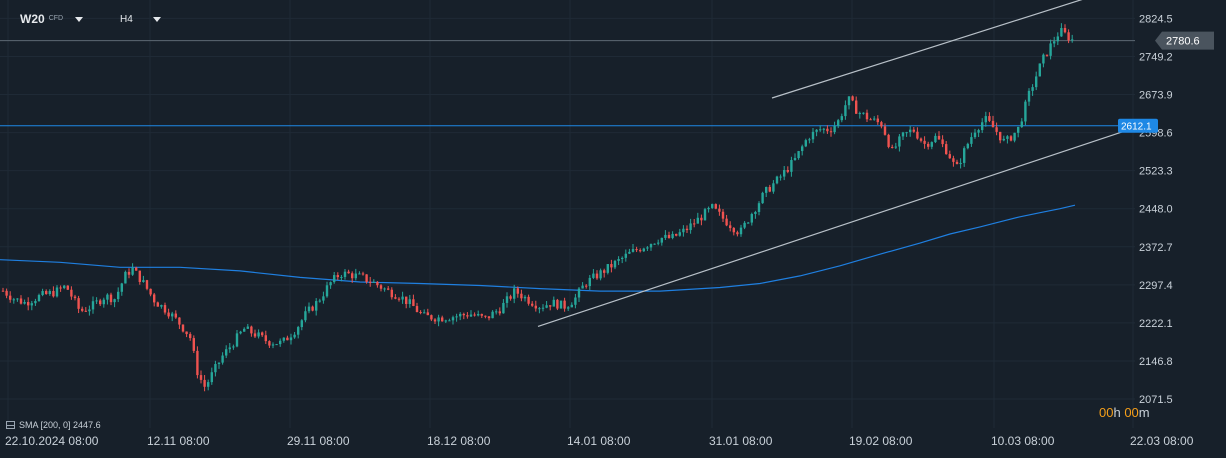 Image resolution: width=1226 pixels, height=458 pixels. What do you see at coordinates (881, 441) in the screenshot?
I see `x-tick-label: 19.02 08:00` at bounding box center [881, 441].